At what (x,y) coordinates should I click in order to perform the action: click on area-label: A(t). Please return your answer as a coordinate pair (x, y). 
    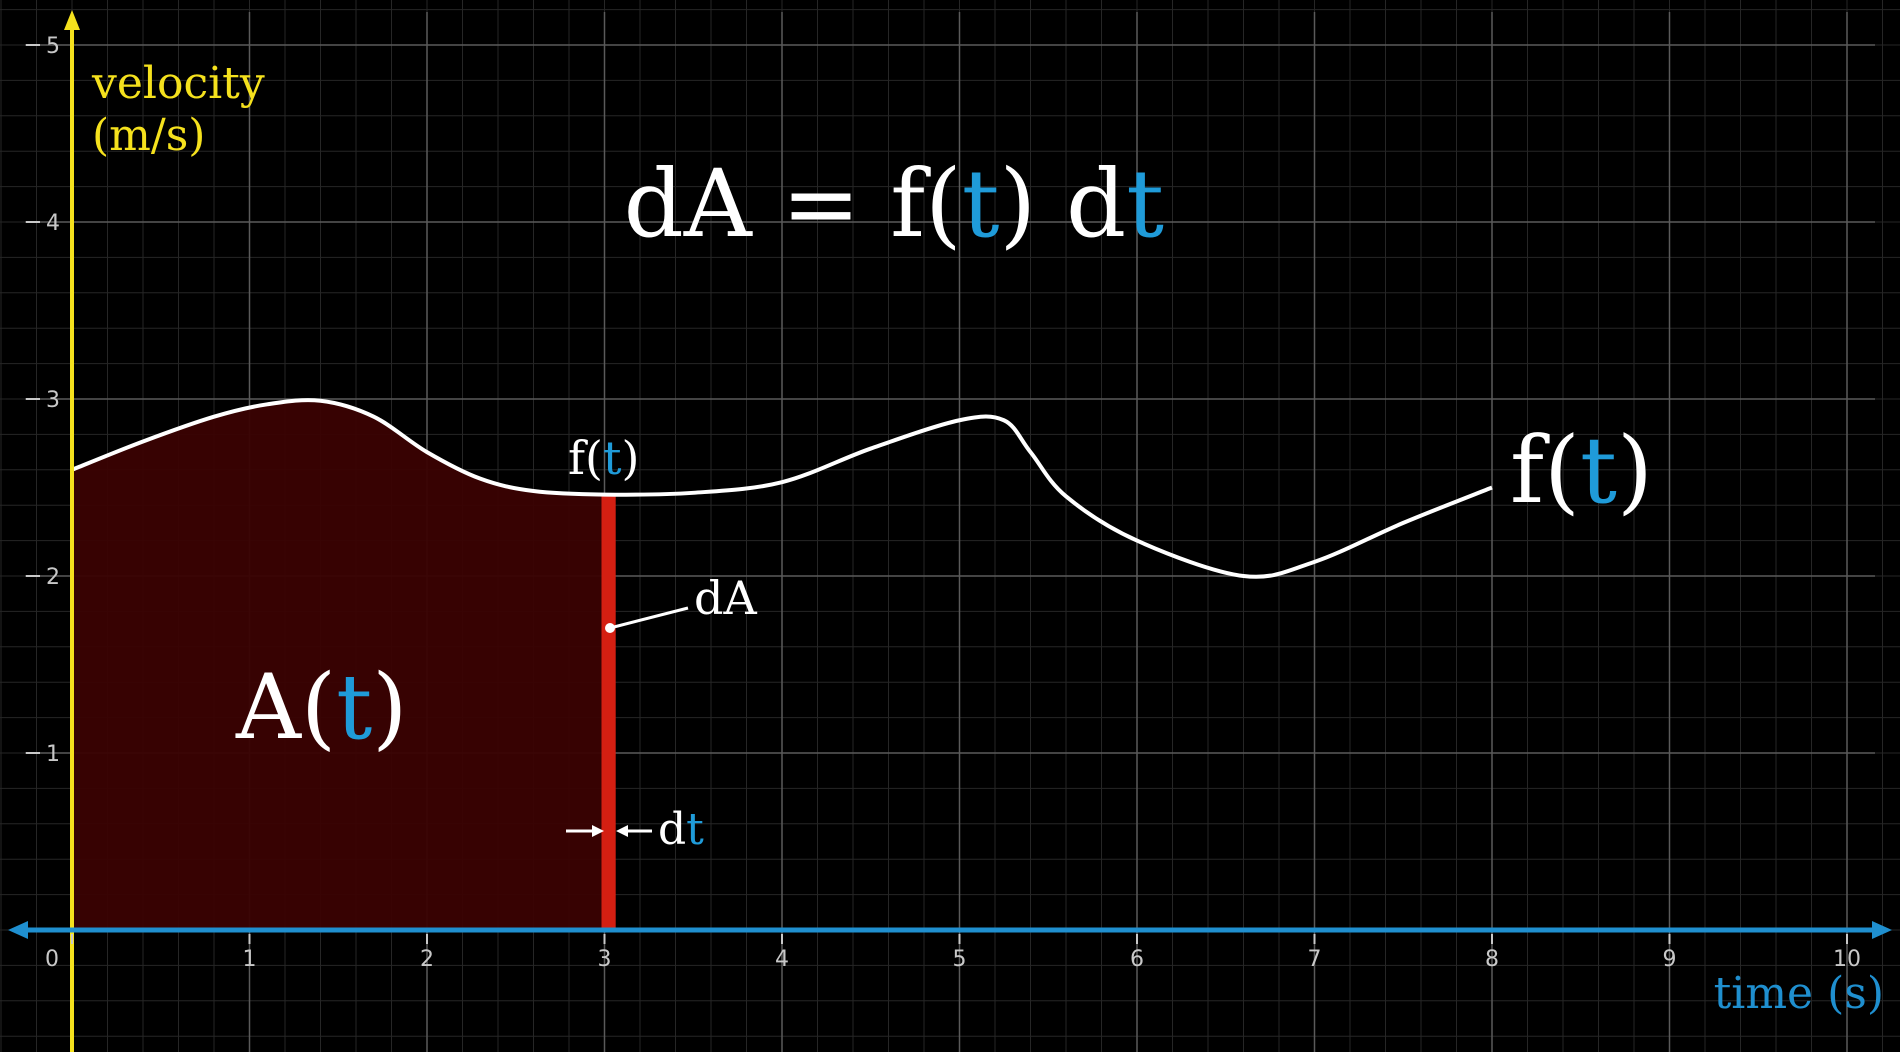
    Looking at the image, I should click on (321, 707).